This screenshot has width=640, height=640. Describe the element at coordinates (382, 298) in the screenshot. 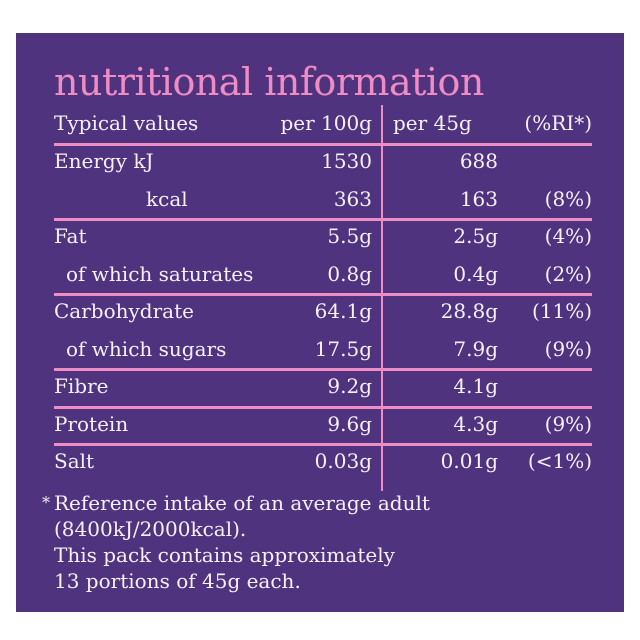

I see `column-divider` at that location.